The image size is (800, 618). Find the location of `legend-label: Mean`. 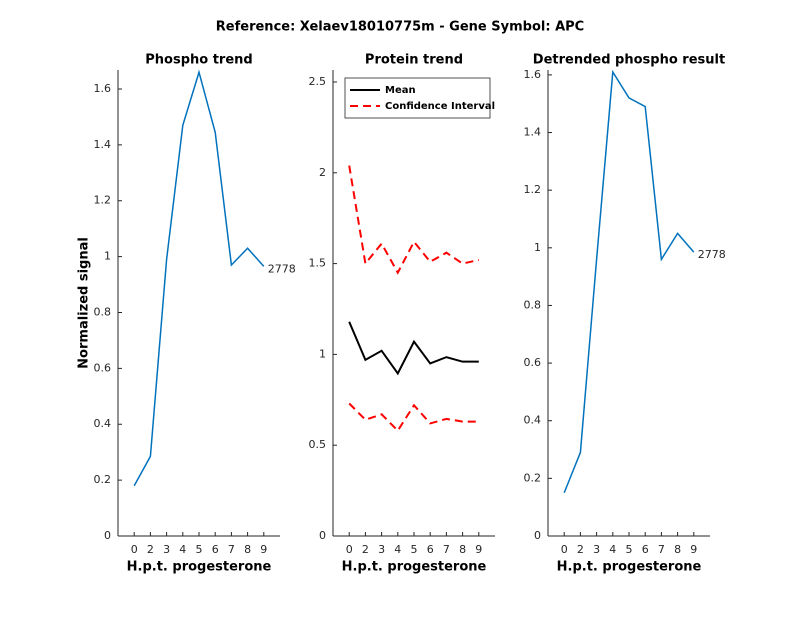

legend-label: Mean is located at coordinates (400, 90).